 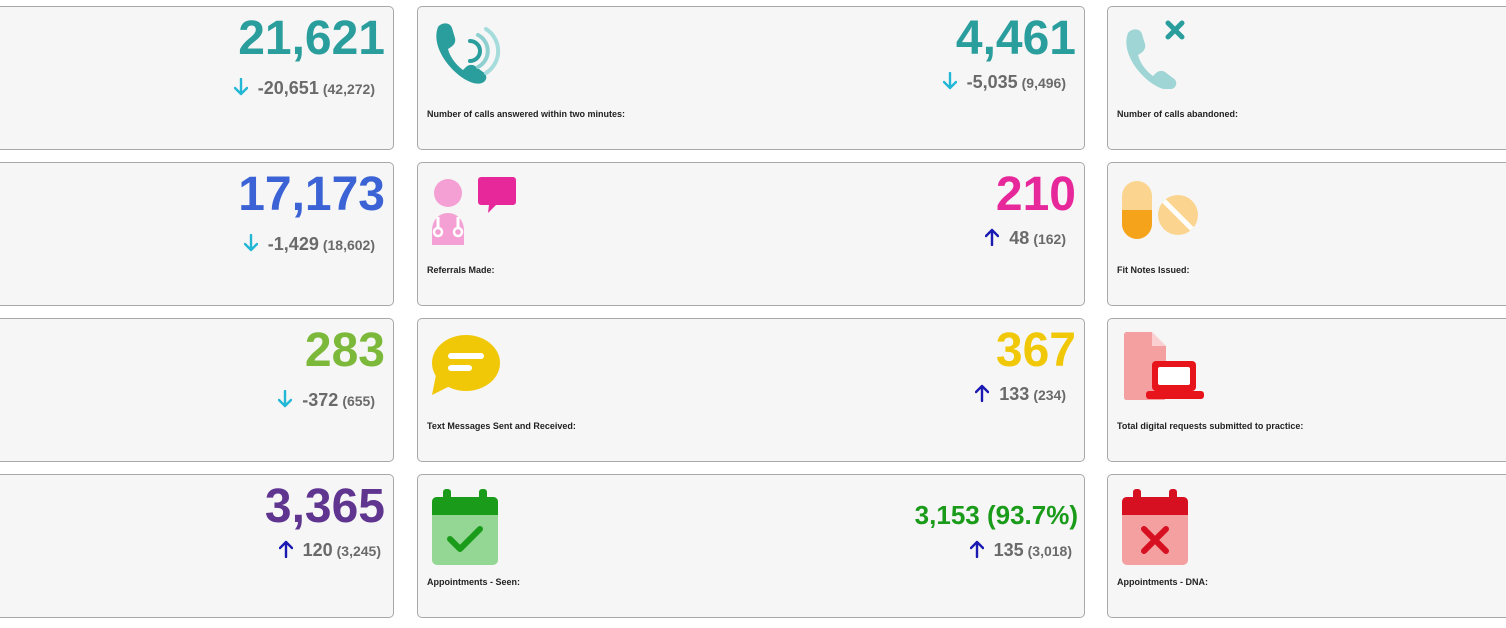 I want to click on card-label: Fit Notes Issued:, so click(x=1153, y=270).